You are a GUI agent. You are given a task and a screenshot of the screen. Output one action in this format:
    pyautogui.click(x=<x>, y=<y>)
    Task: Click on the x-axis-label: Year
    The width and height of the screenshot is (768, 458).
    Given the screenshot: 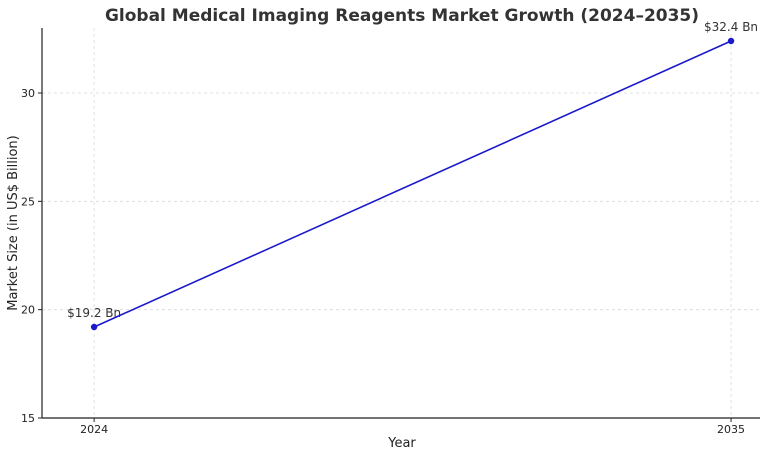 What is the action you would take?
    pyautogui.click(x=401, y=443)
    